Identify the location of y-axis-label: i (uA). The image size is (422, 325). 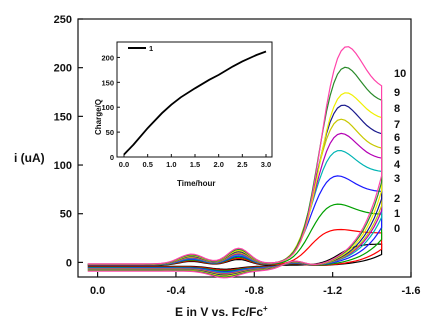
(29, 158).